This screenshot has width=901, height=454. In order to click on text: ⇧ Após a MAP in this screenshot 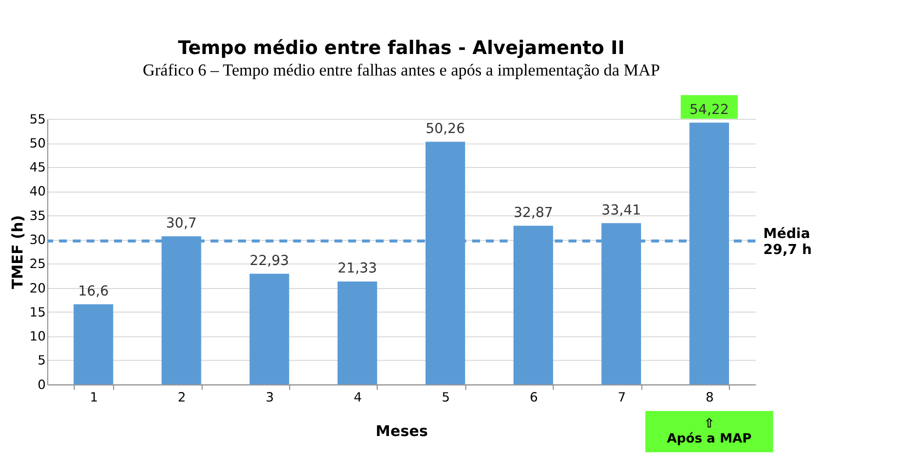, I will do `click(709, 431)`.